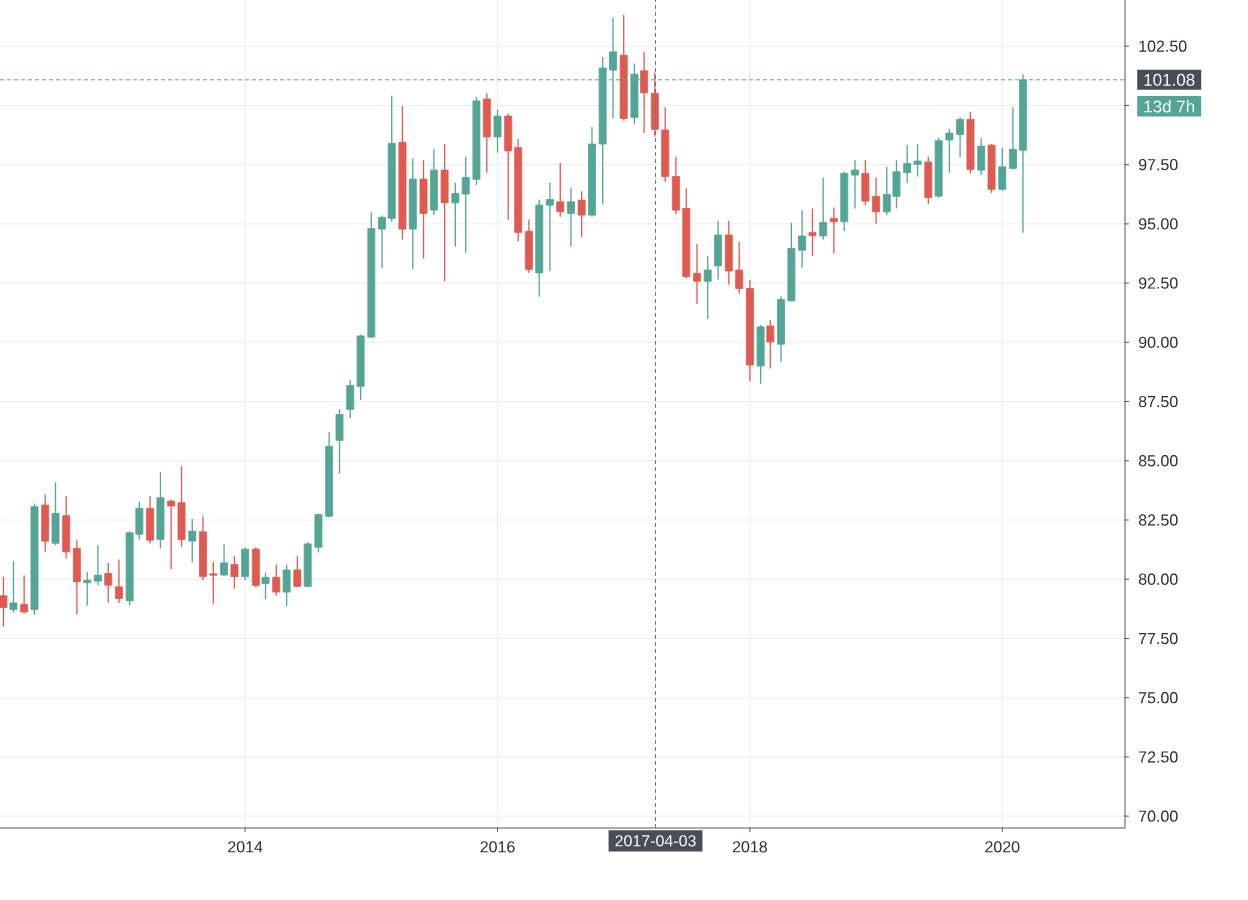 This screenshot has width=1248, height=900. What do you see at coordinates (1158, 520) in the screenshot?
I see `y-tick-label: 82.50` at bounding box center [1158, 520].